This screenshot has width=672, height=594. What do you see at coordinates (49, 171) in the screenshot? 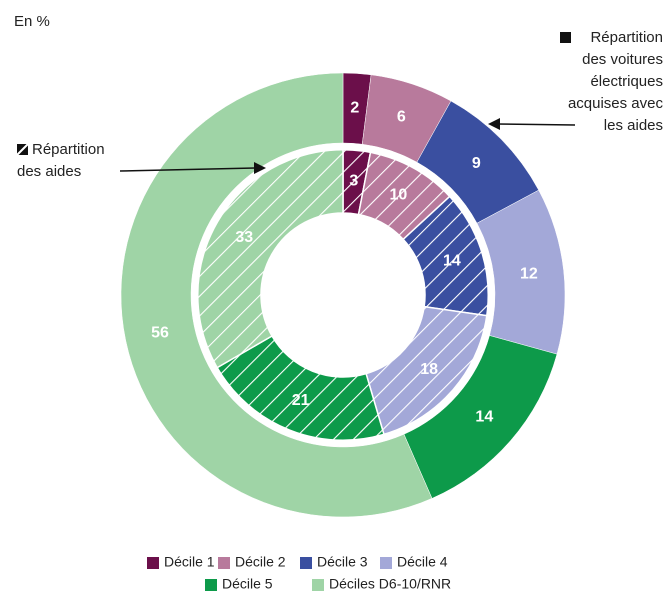
I see `annotation: des aides` at bounding box center [49, 171].